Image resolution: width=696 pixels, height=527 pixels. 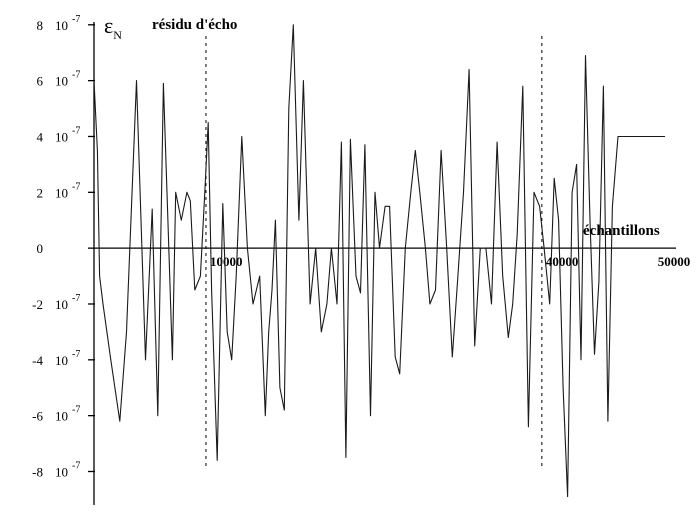 I want to click on y-tick-label-coef: -6, so click(x=37, y=416).